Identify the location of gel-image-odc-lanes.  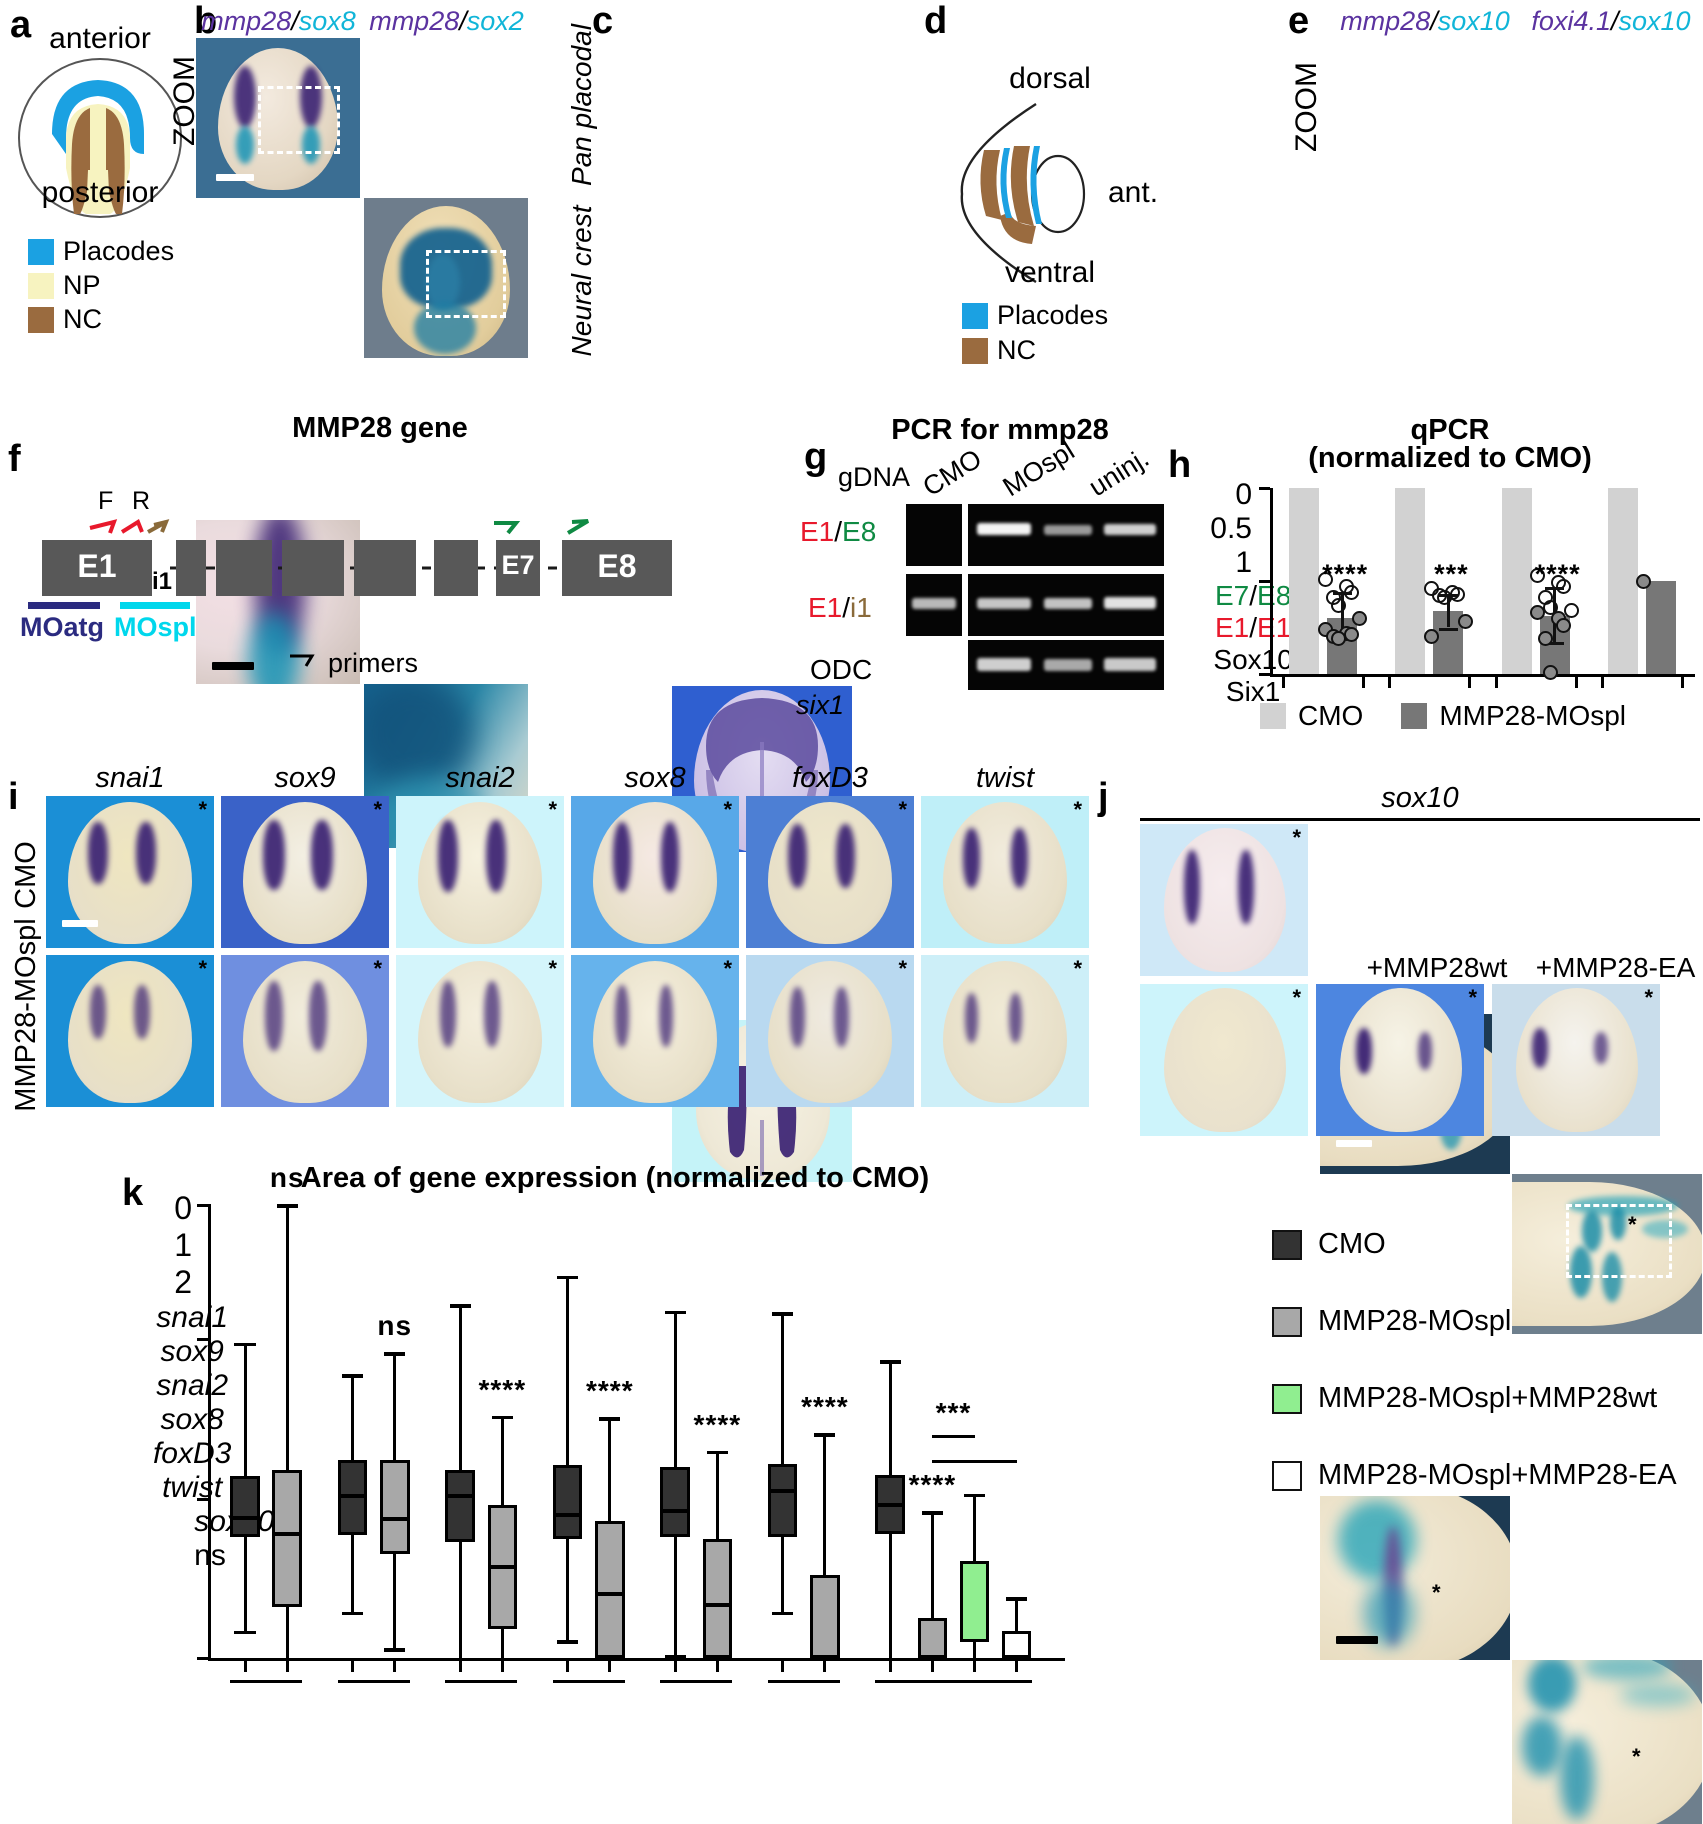
(1066, 665).